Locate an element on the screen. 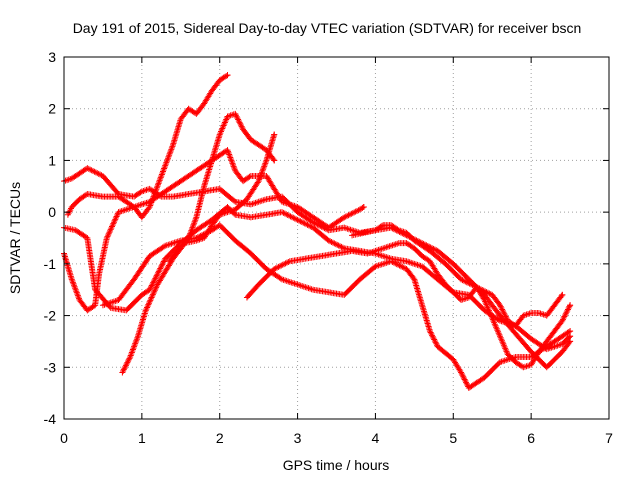 The height and width of the screenshot is (480, 640). y-tick-label: -4 is located at coordinates (50, 419).